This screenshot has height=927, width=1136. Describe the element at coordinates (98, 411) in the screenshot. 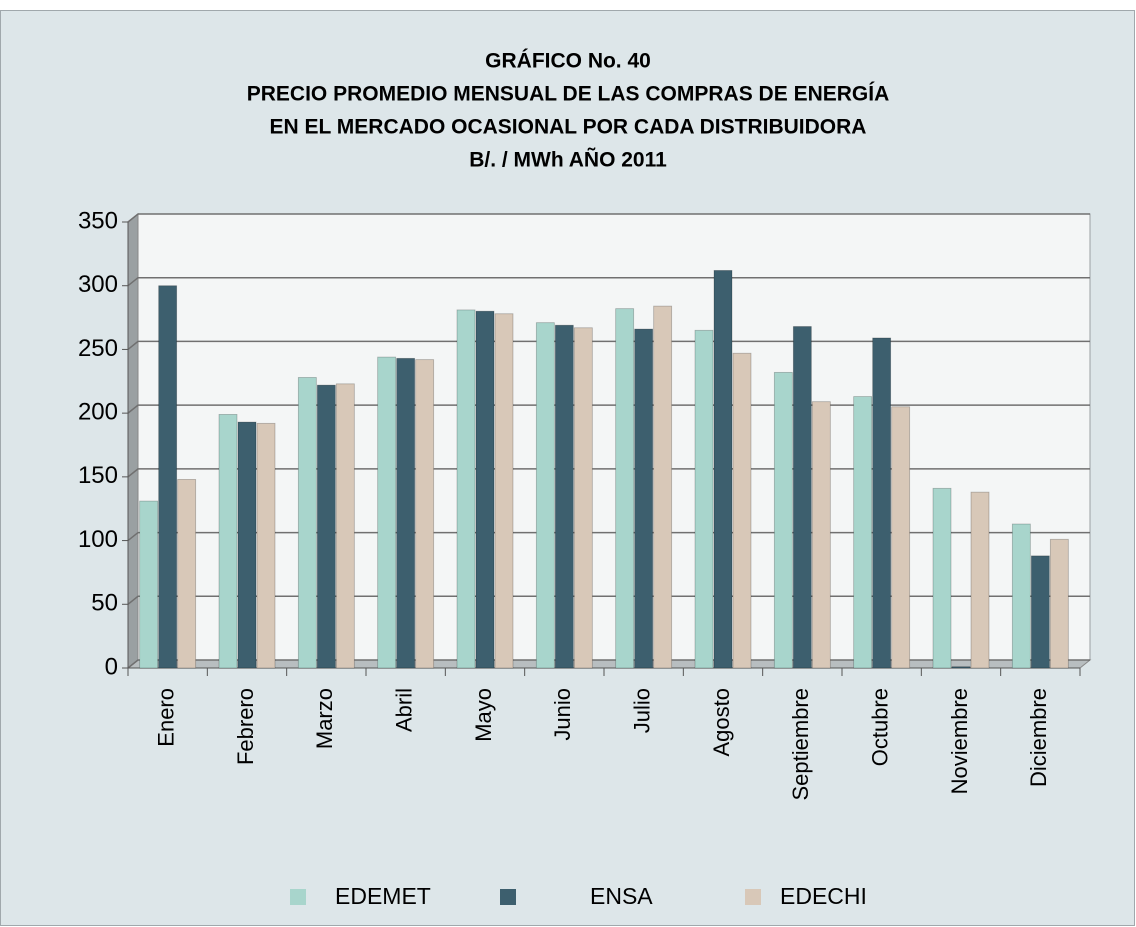

I see `y-tick-label: 200` at that location.